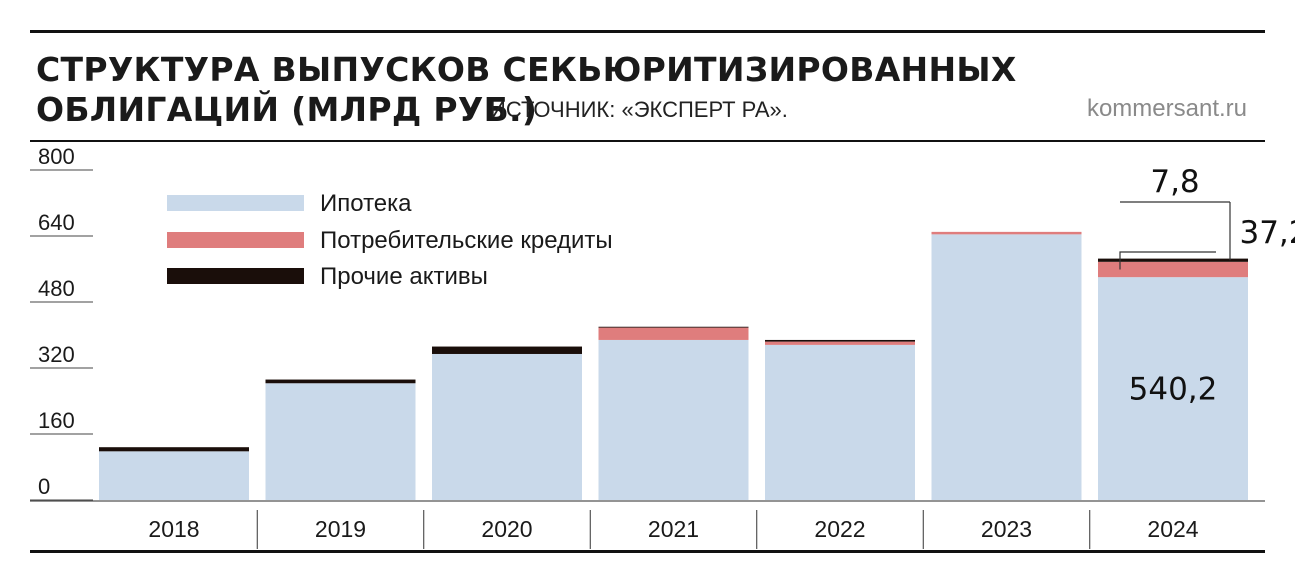 This screenshot has width=1295, height=586. Describe the element at coordinates (287, 109) in the screenshot. I see `chart-title-line2: ОБЛИГАЦИЙ (МЛРД РУБ.)` at that location.